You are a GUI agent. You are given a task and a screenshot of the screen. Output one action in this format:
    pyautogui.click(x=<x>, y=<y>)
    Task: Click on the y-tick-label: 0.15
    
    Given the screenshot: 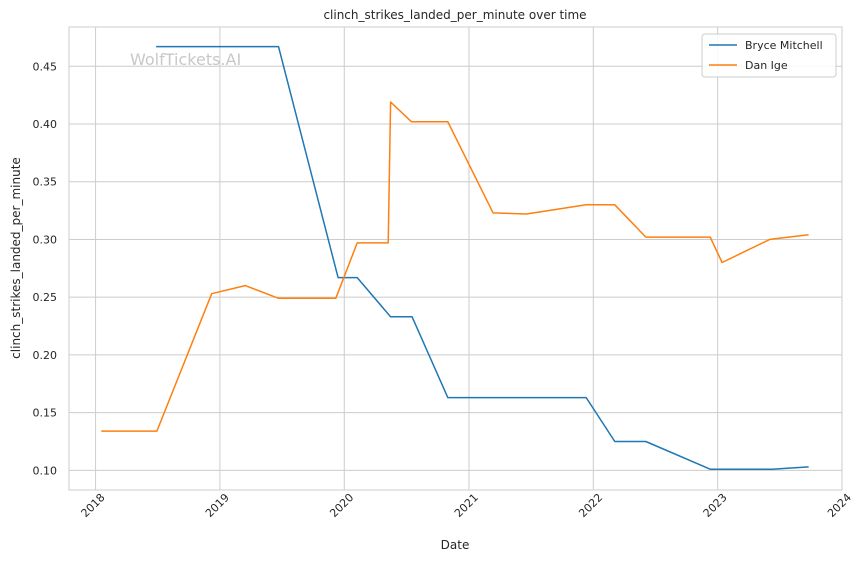 What is the action you would take?
    pyautogui.click(x=45, y=413)
    